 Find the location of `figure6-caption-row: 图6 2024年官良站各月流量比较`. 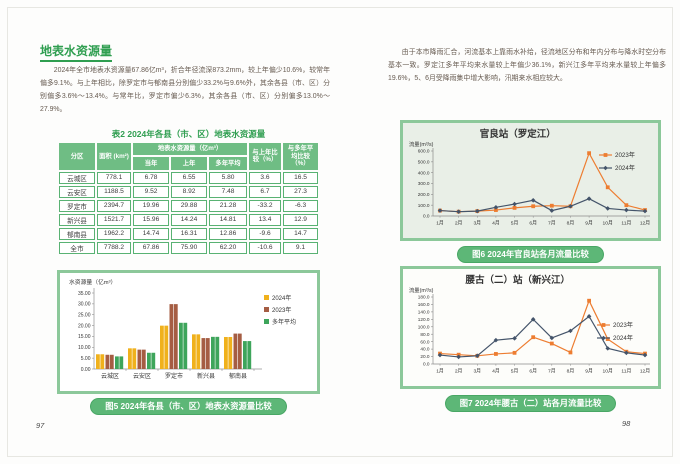

figure6-caption-row: 图6 2024年官良站各月流量比较 is located at coordinates (530, 253).